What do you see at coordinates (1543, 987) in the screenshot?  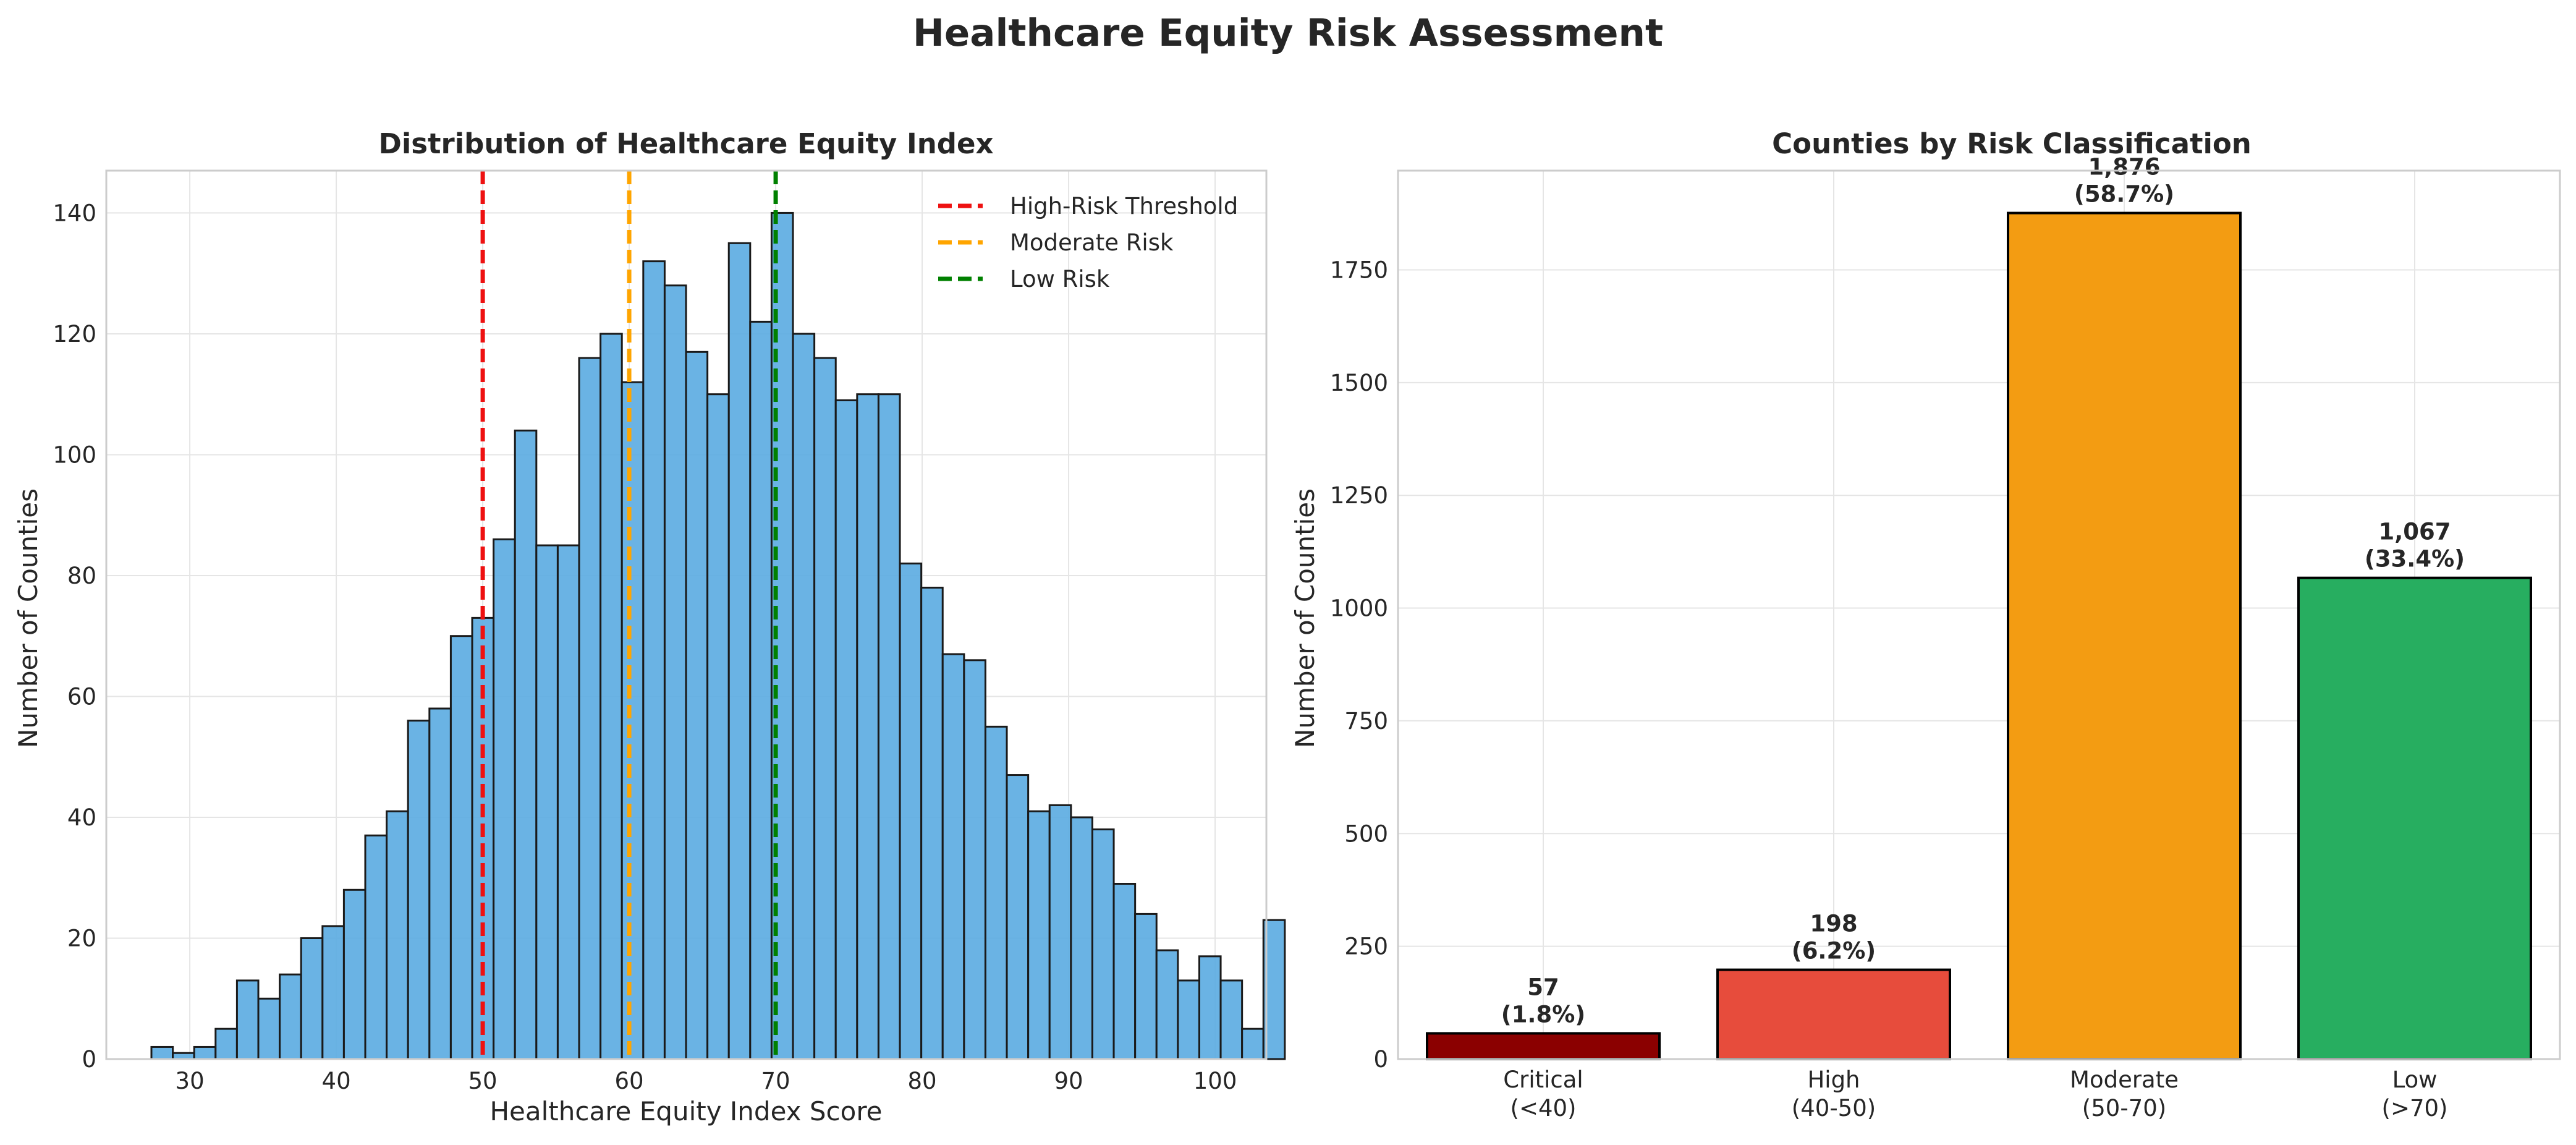 I see `risk-bar-value-label: 57` at bounding box center [1543, 987].